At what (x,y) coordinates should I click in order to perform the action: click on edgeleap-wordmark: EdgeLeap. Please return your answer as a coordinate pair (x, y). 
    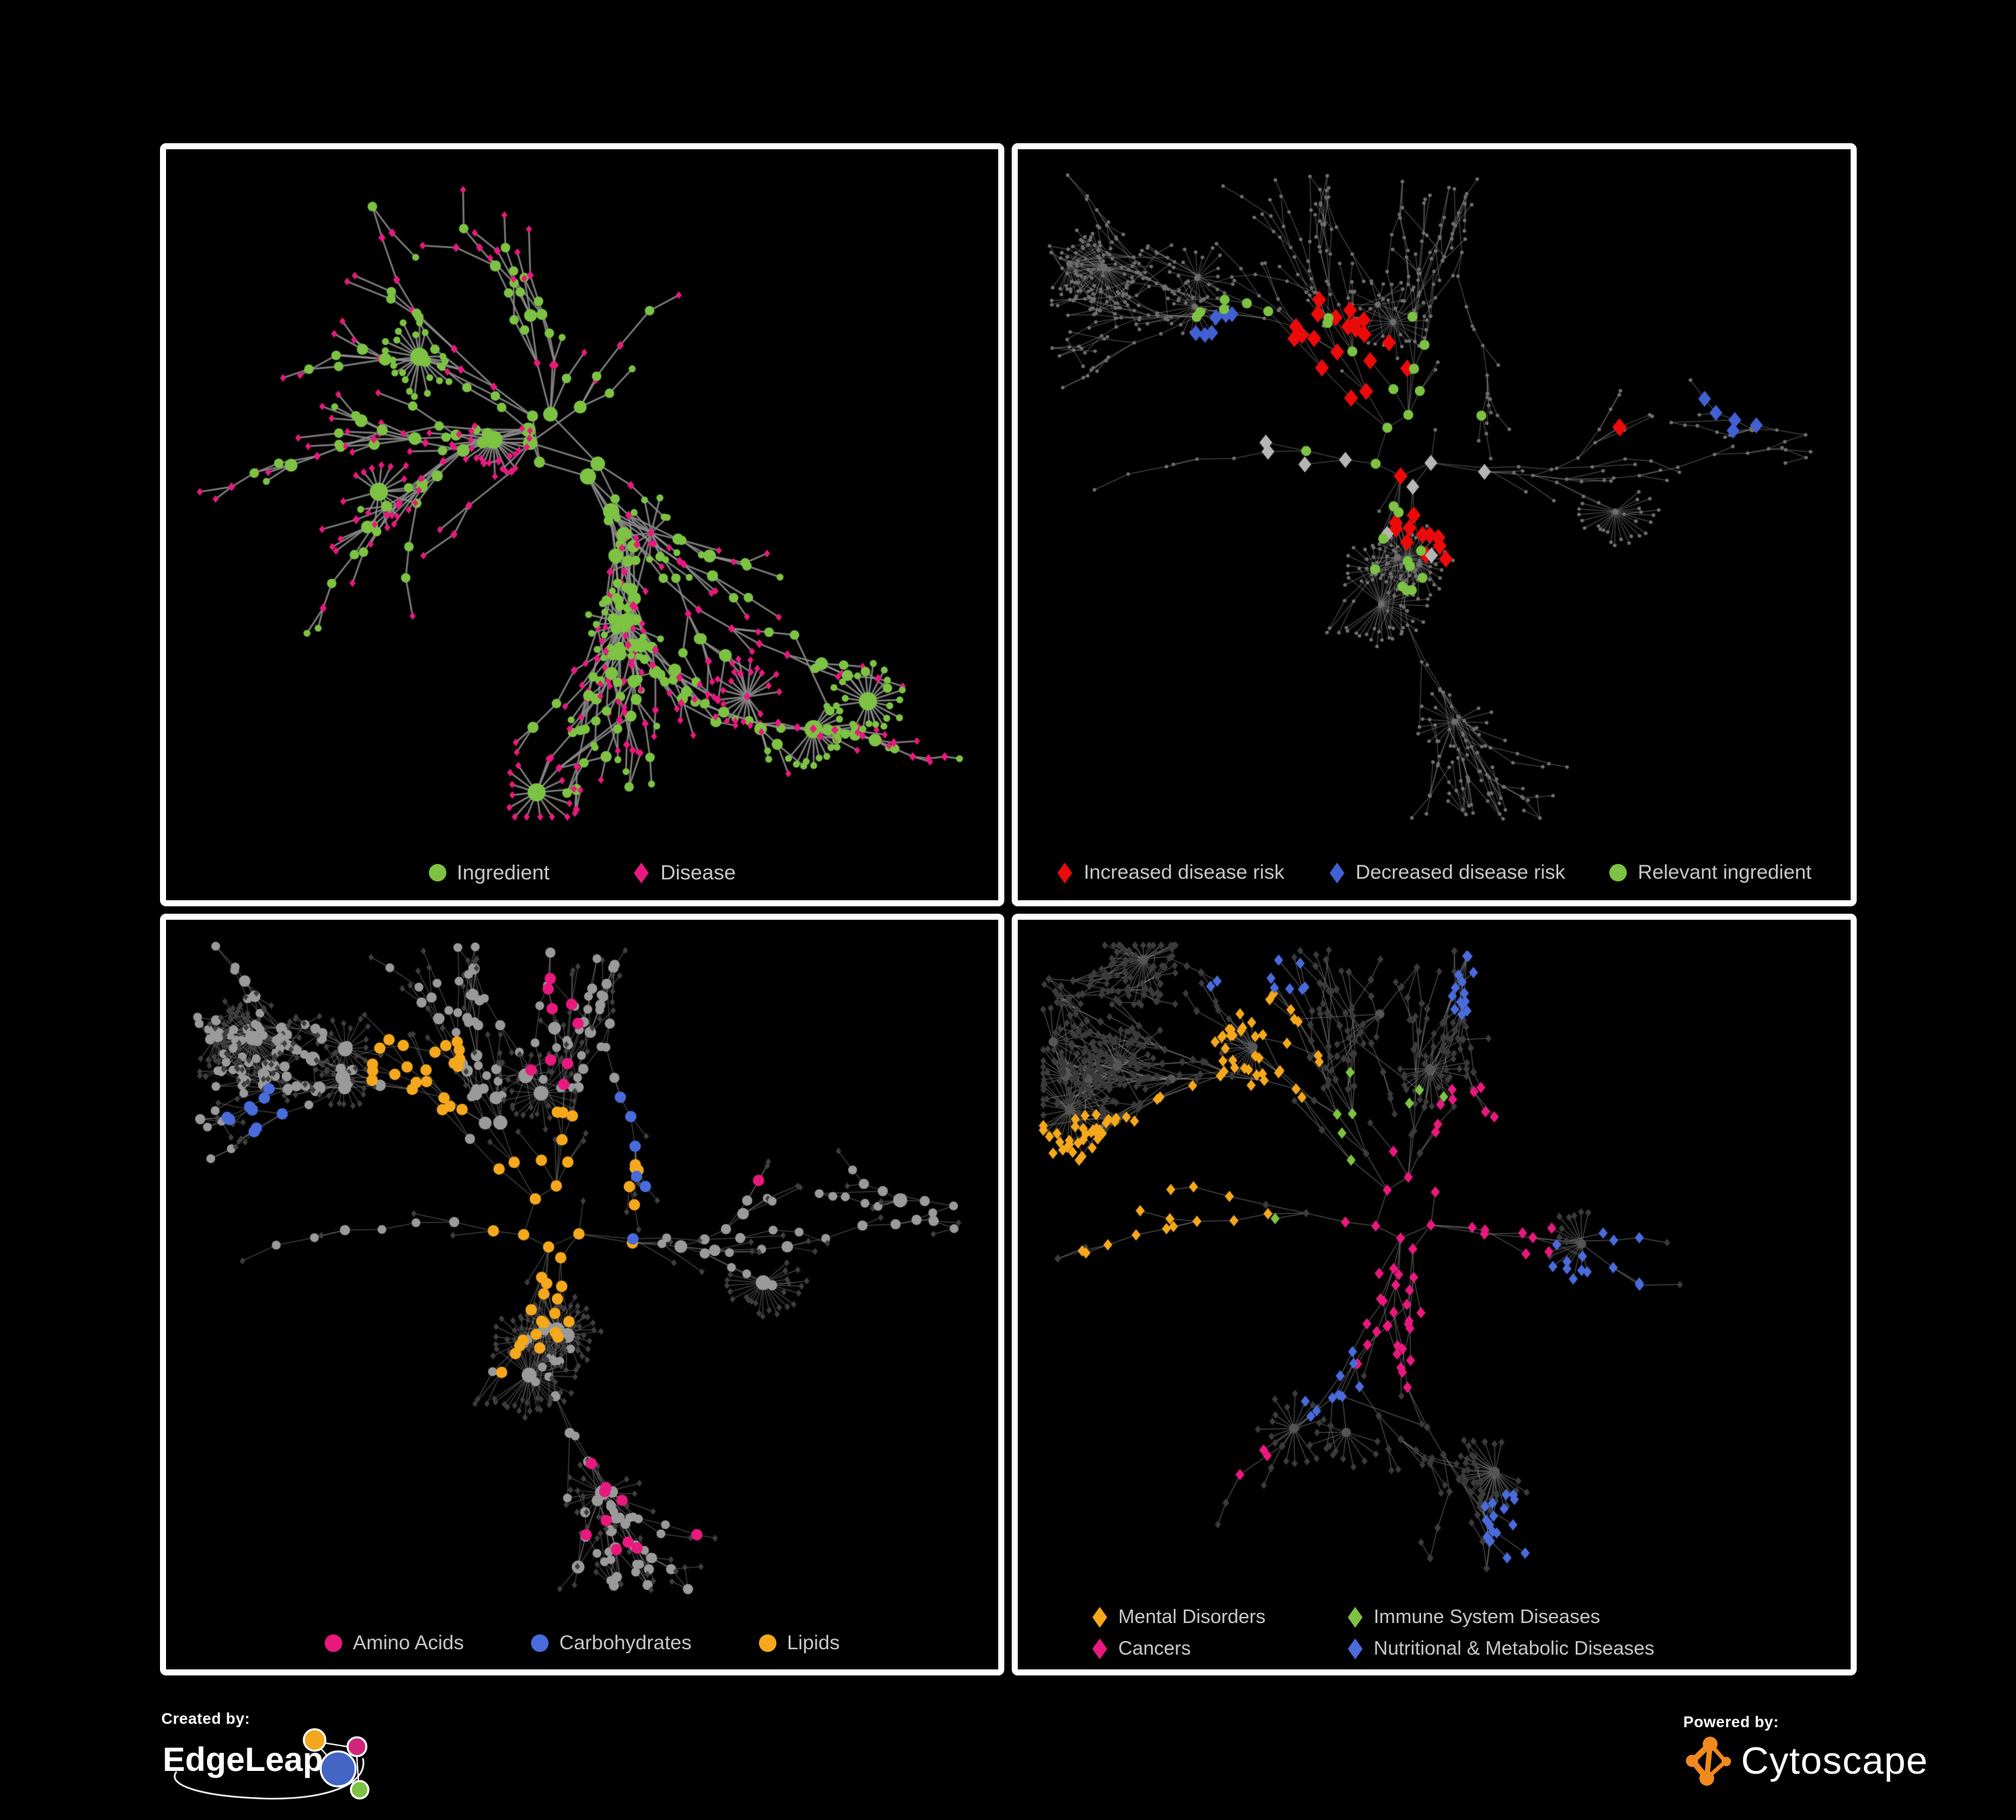
    Looking at the image, I should click on (243, 1759).